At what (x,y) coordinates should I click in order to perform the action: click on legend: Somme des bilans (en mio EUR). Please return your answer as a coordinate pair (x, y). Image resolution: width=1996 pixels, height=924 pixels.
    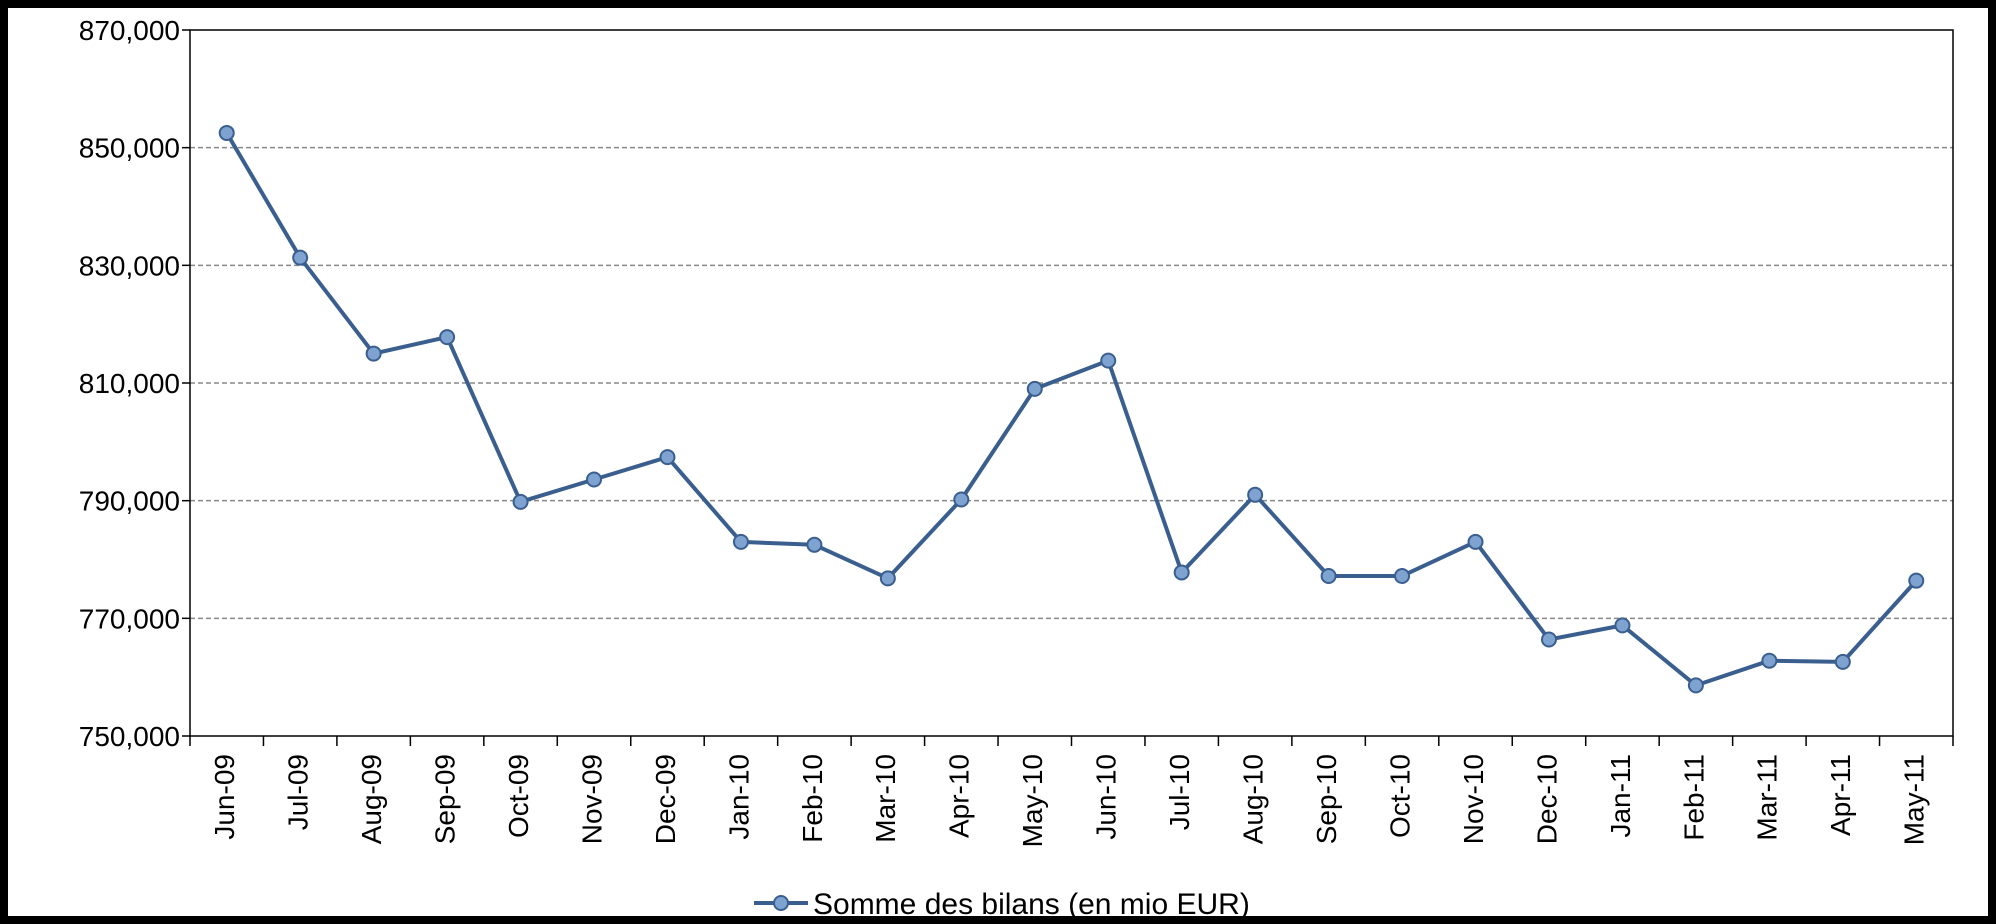
    Looking at the image, I should click on (1002, 904).